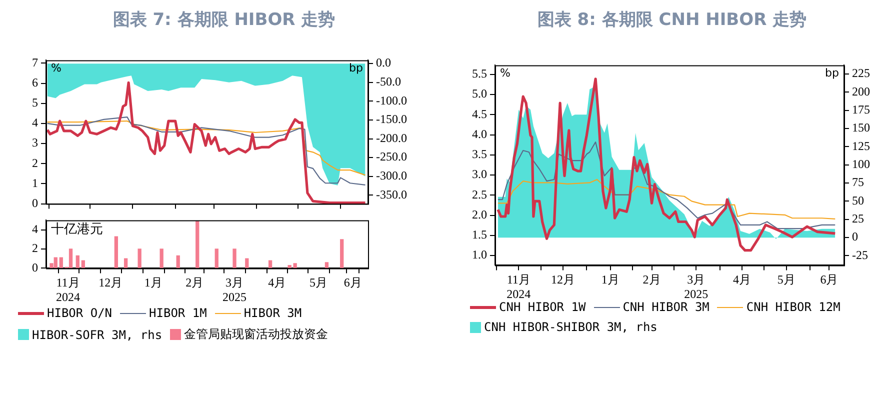 The image size is (896, 400). What do you see at coordinates (273, 313) in the screenshot?
I see `legend-label: HIBOR 3M` at bounding box center [273, 313].